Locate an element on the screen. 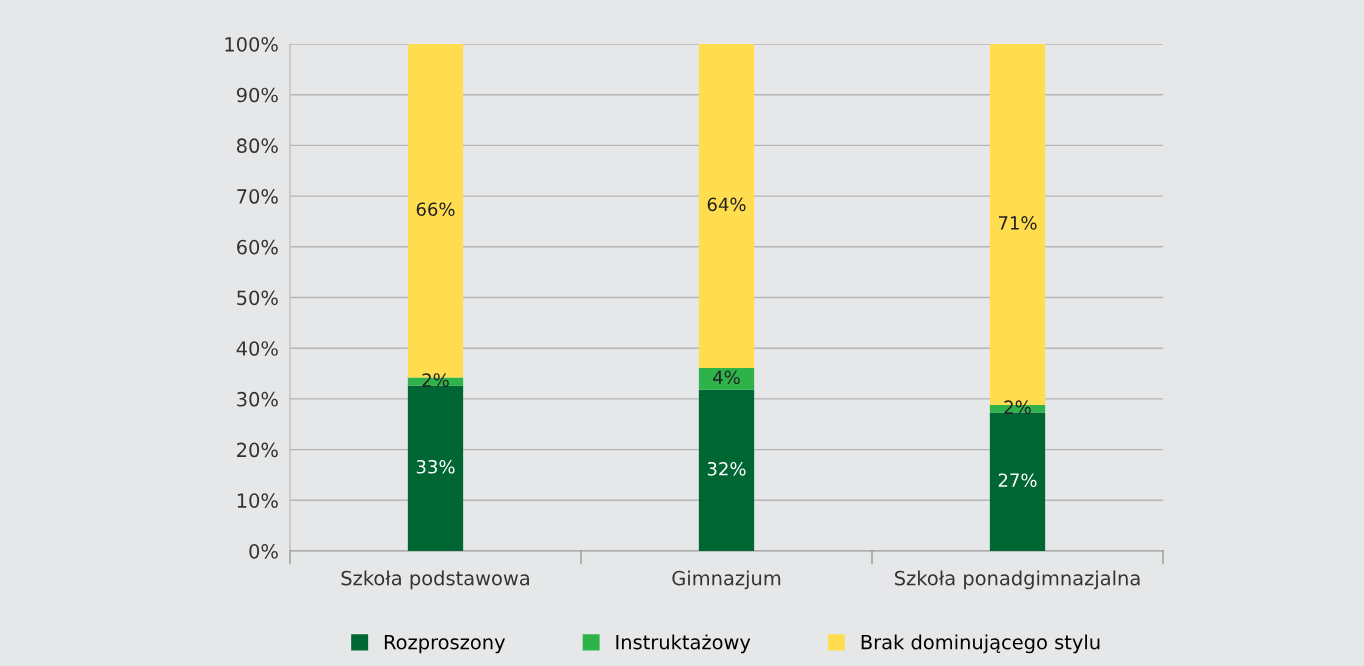 The height and width of the screenshot is (666, 1364). y-tick-label: 20% is located at coordinates (257, 450).